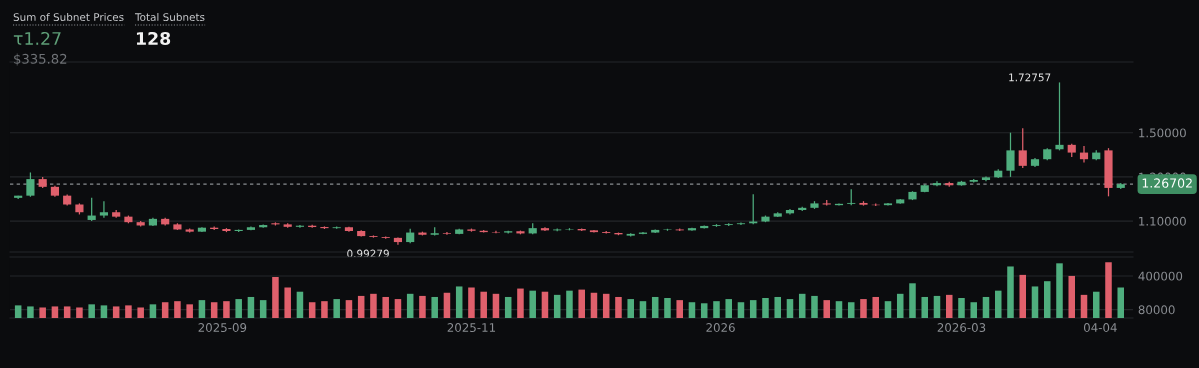 This screenshot has height=368, width=1199. Describe the element at coordinates (471, 327) in the screenshot. I see `x-tick-label: 2025-11` at that location.